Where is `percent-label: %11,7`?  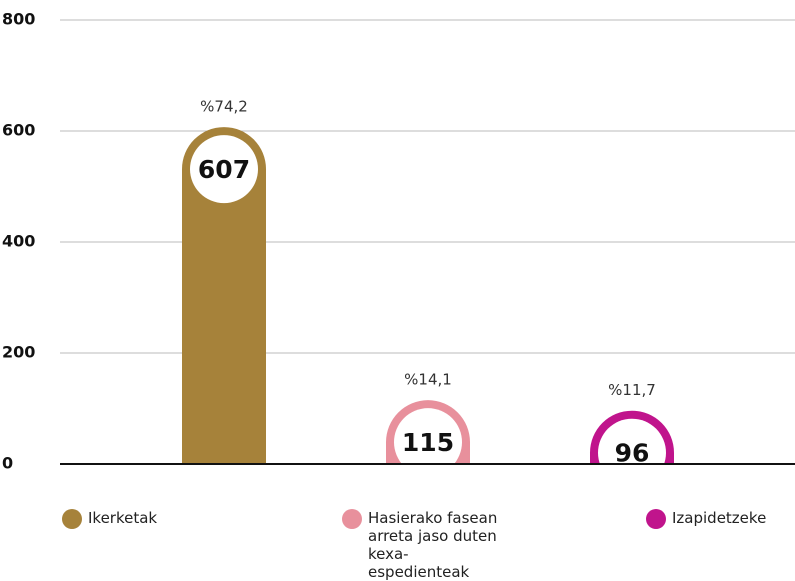 percent-label: %11,7 is located at coordinates (632, 390).